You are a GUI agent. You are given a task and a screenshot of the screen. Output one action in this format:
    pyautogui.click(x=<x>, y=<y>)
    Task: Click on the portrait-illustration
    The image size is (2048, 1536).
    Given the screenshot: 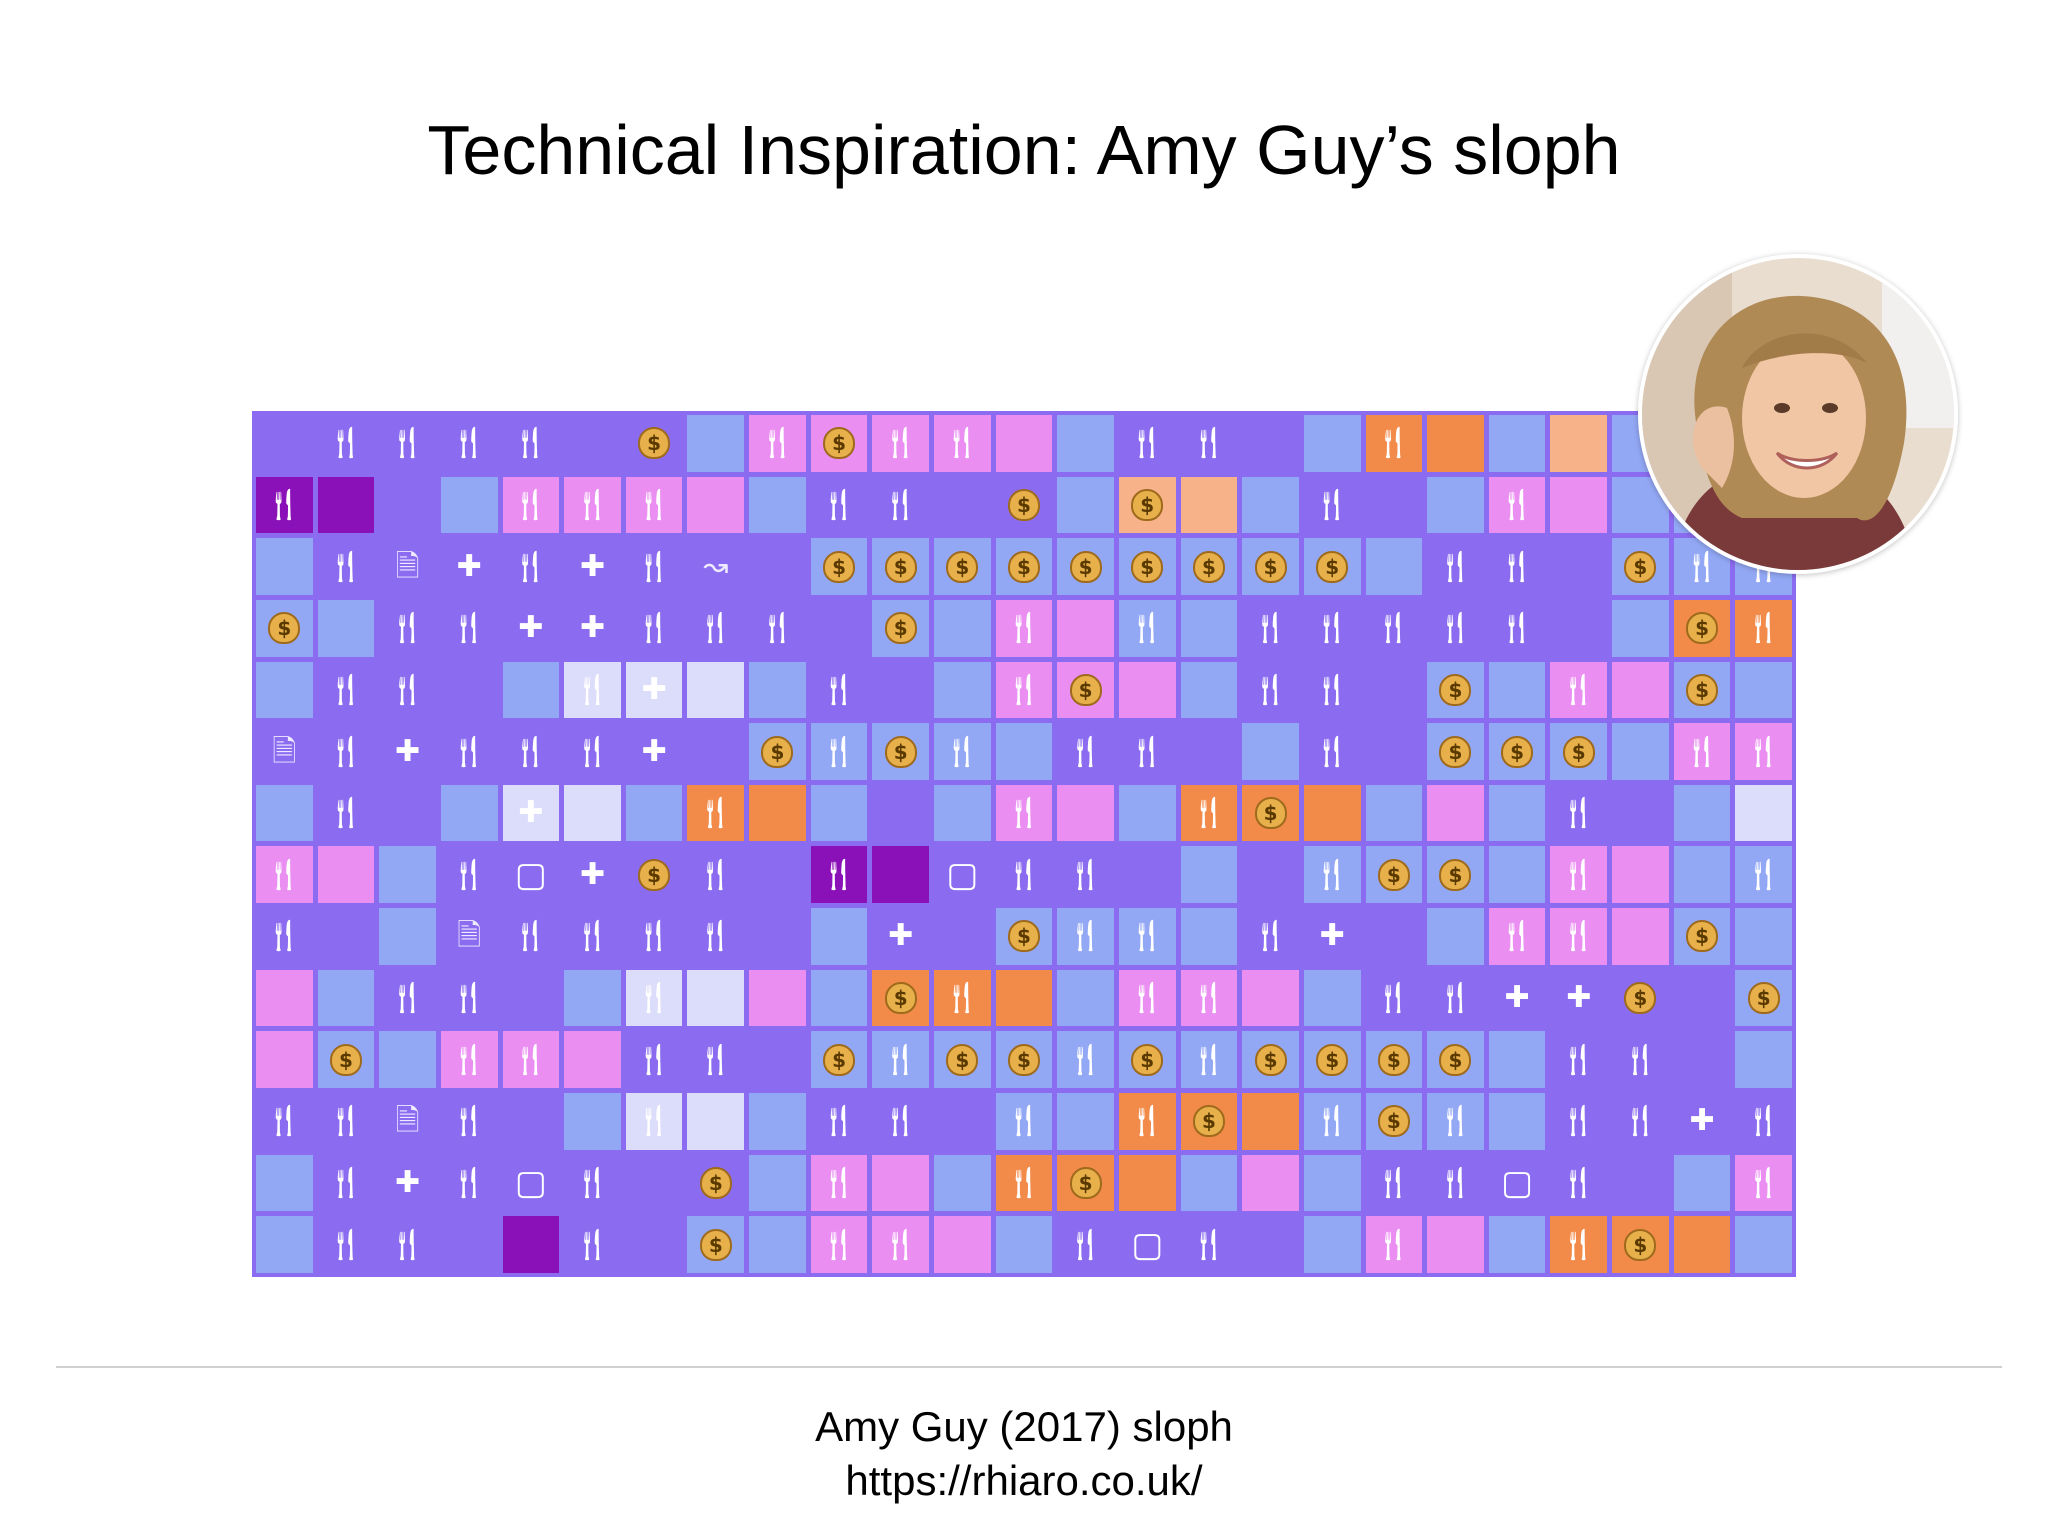 What is the action you would take?
    pyautogui.click(x=1798, y=414)
    